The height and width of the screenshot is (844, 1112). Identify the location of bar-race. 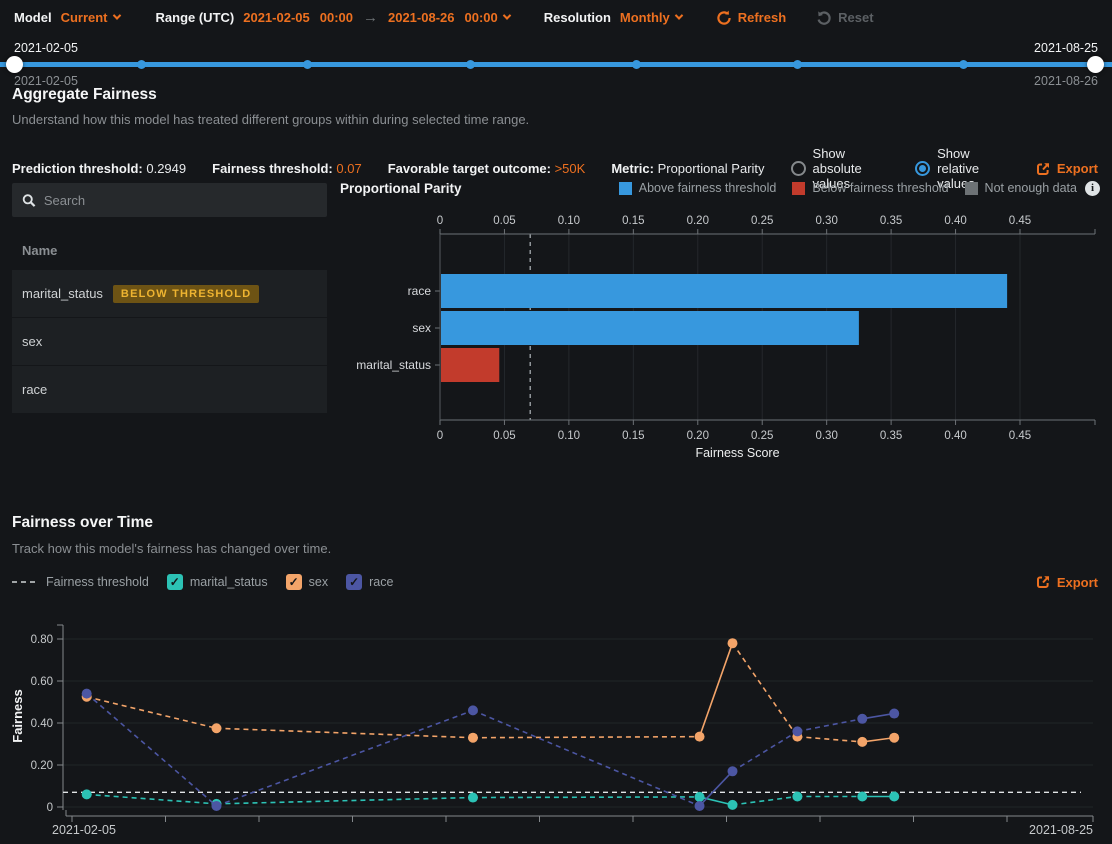
(724, 291).